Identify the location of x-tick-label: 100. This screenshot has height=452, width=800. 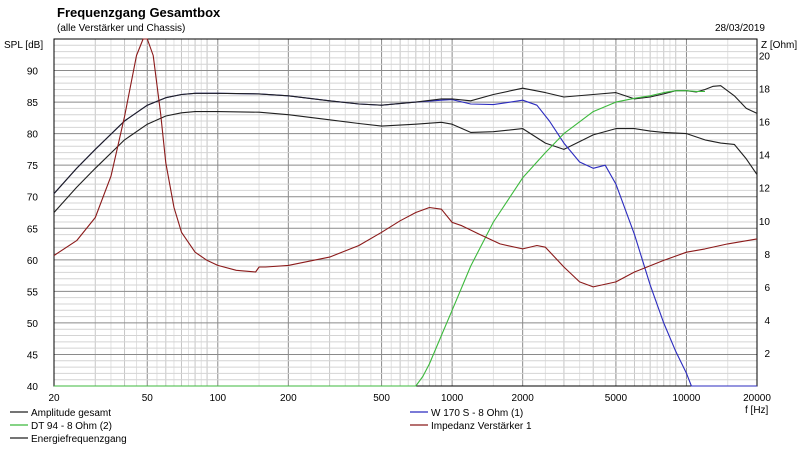
(217, 398).